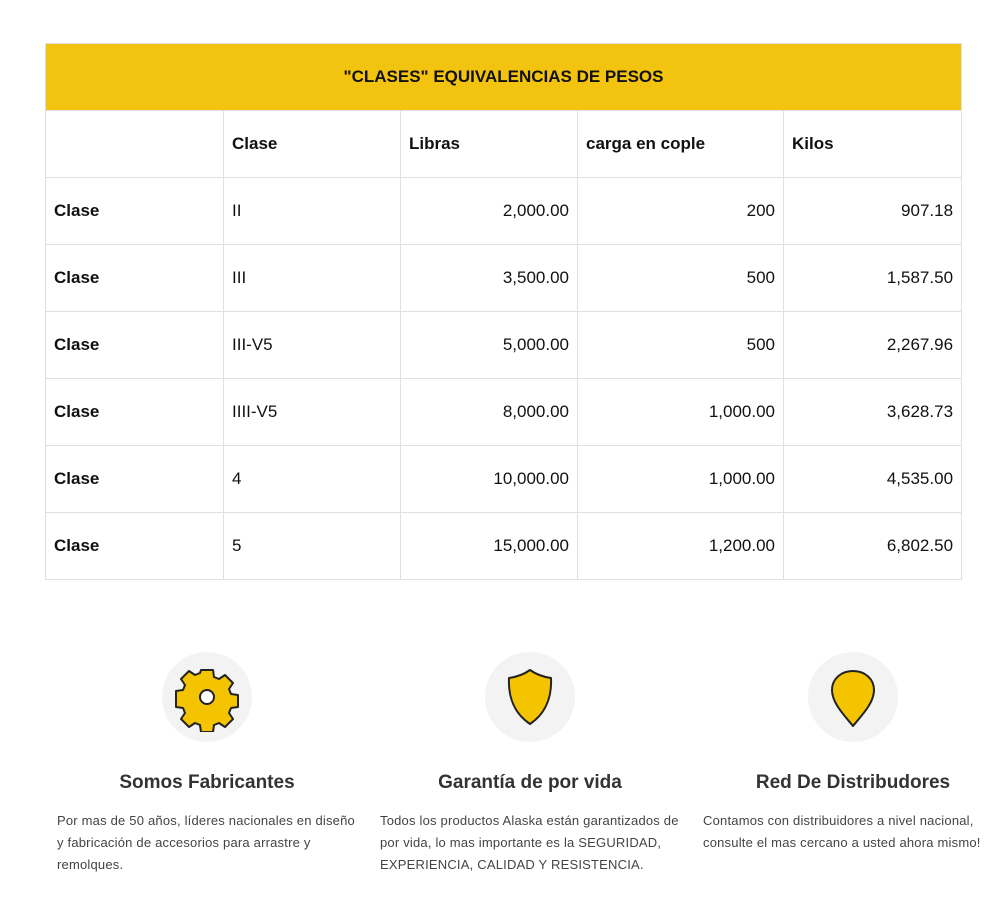  Describe the element at coordinates (853, 782) in the screenshot. I see `feature-title: Red De Distribudores` at that location.